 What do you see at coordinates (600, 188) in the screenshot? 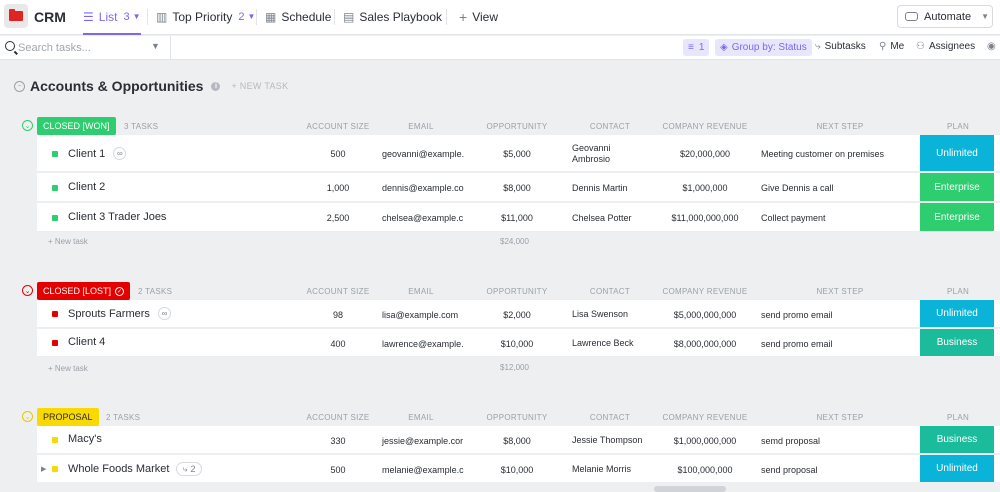
I see `contact: Dennis Martin` at bounding box center [600, 188].